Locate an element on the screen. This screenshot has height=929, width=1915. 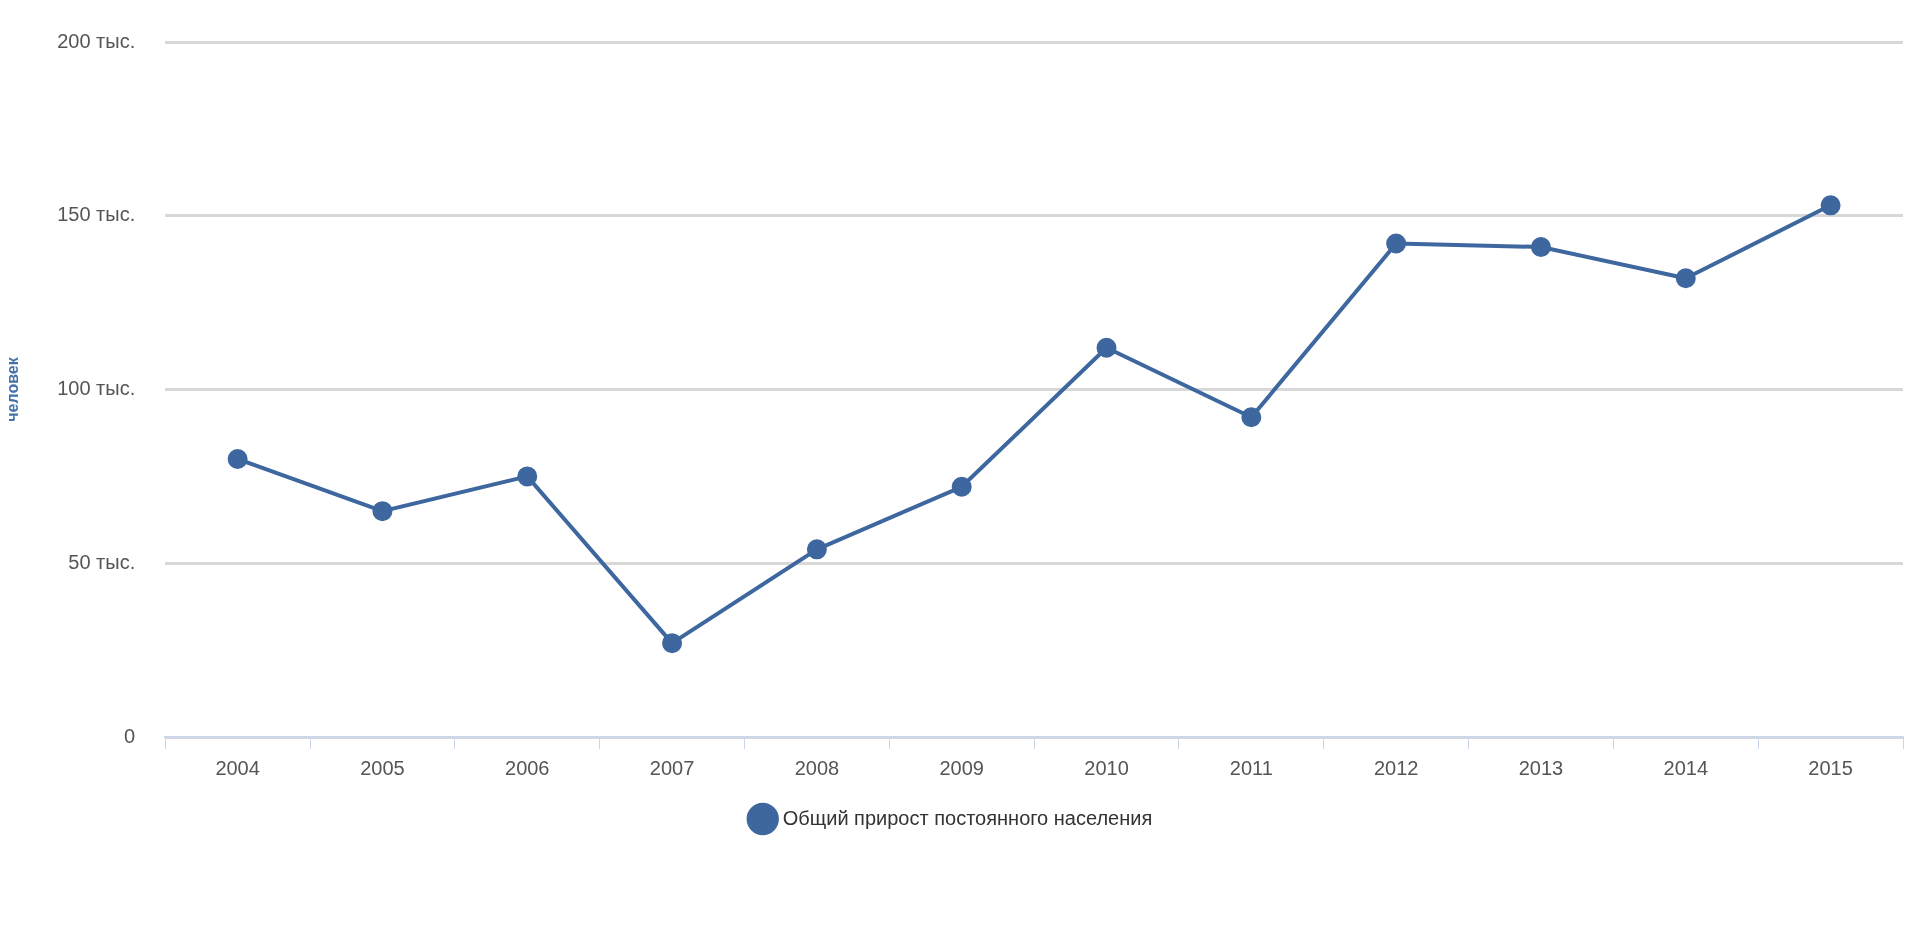
y-tick-label: 150 тыс. is located at coordinates (96, 214).